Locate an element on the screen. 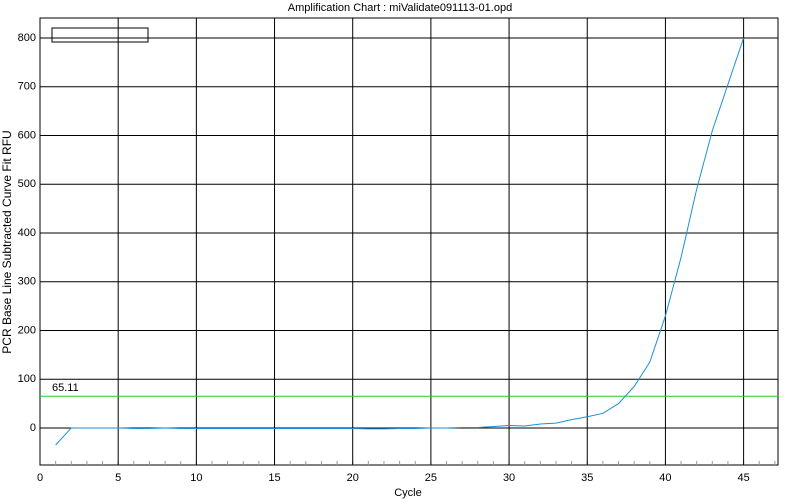  x-tick-label: 35 is located at coordinates (587, 478).